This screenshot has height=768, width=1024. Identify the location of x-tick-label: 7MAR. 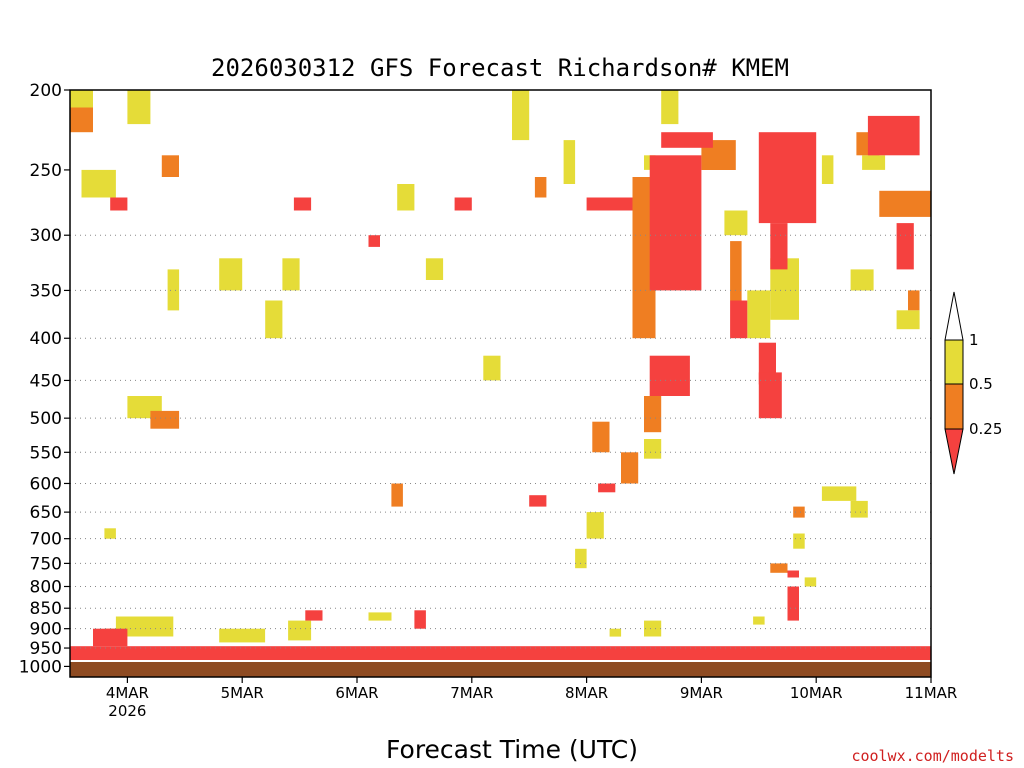
(471, 693).